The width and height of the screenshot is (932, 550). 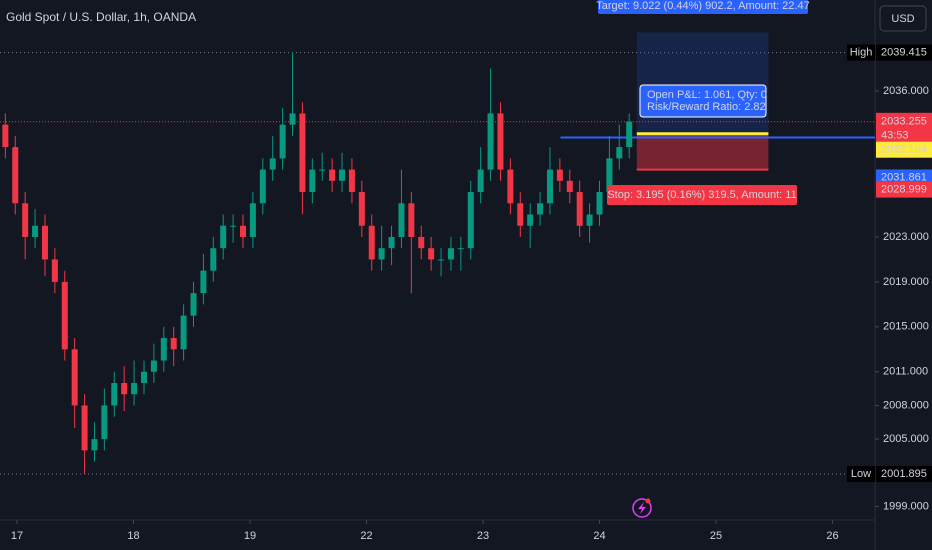 I want to click on stop-label: Stop: 3.195 (0.16%) 319.5, Amount: 11, so click(x=701, y=195).